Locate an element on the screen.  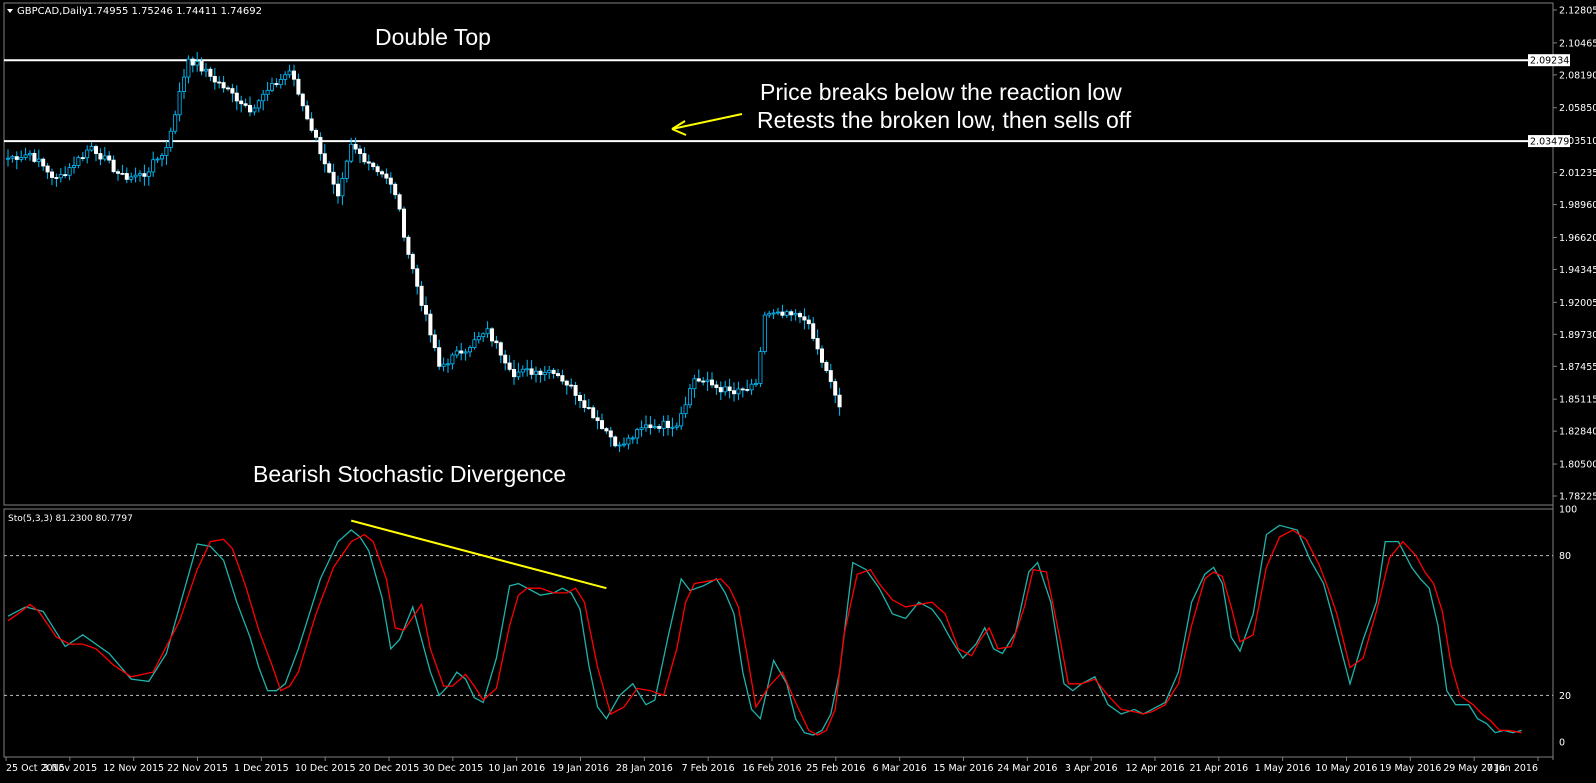
price-tick-label: 1.82840 is located at coordinates (1577, 432).